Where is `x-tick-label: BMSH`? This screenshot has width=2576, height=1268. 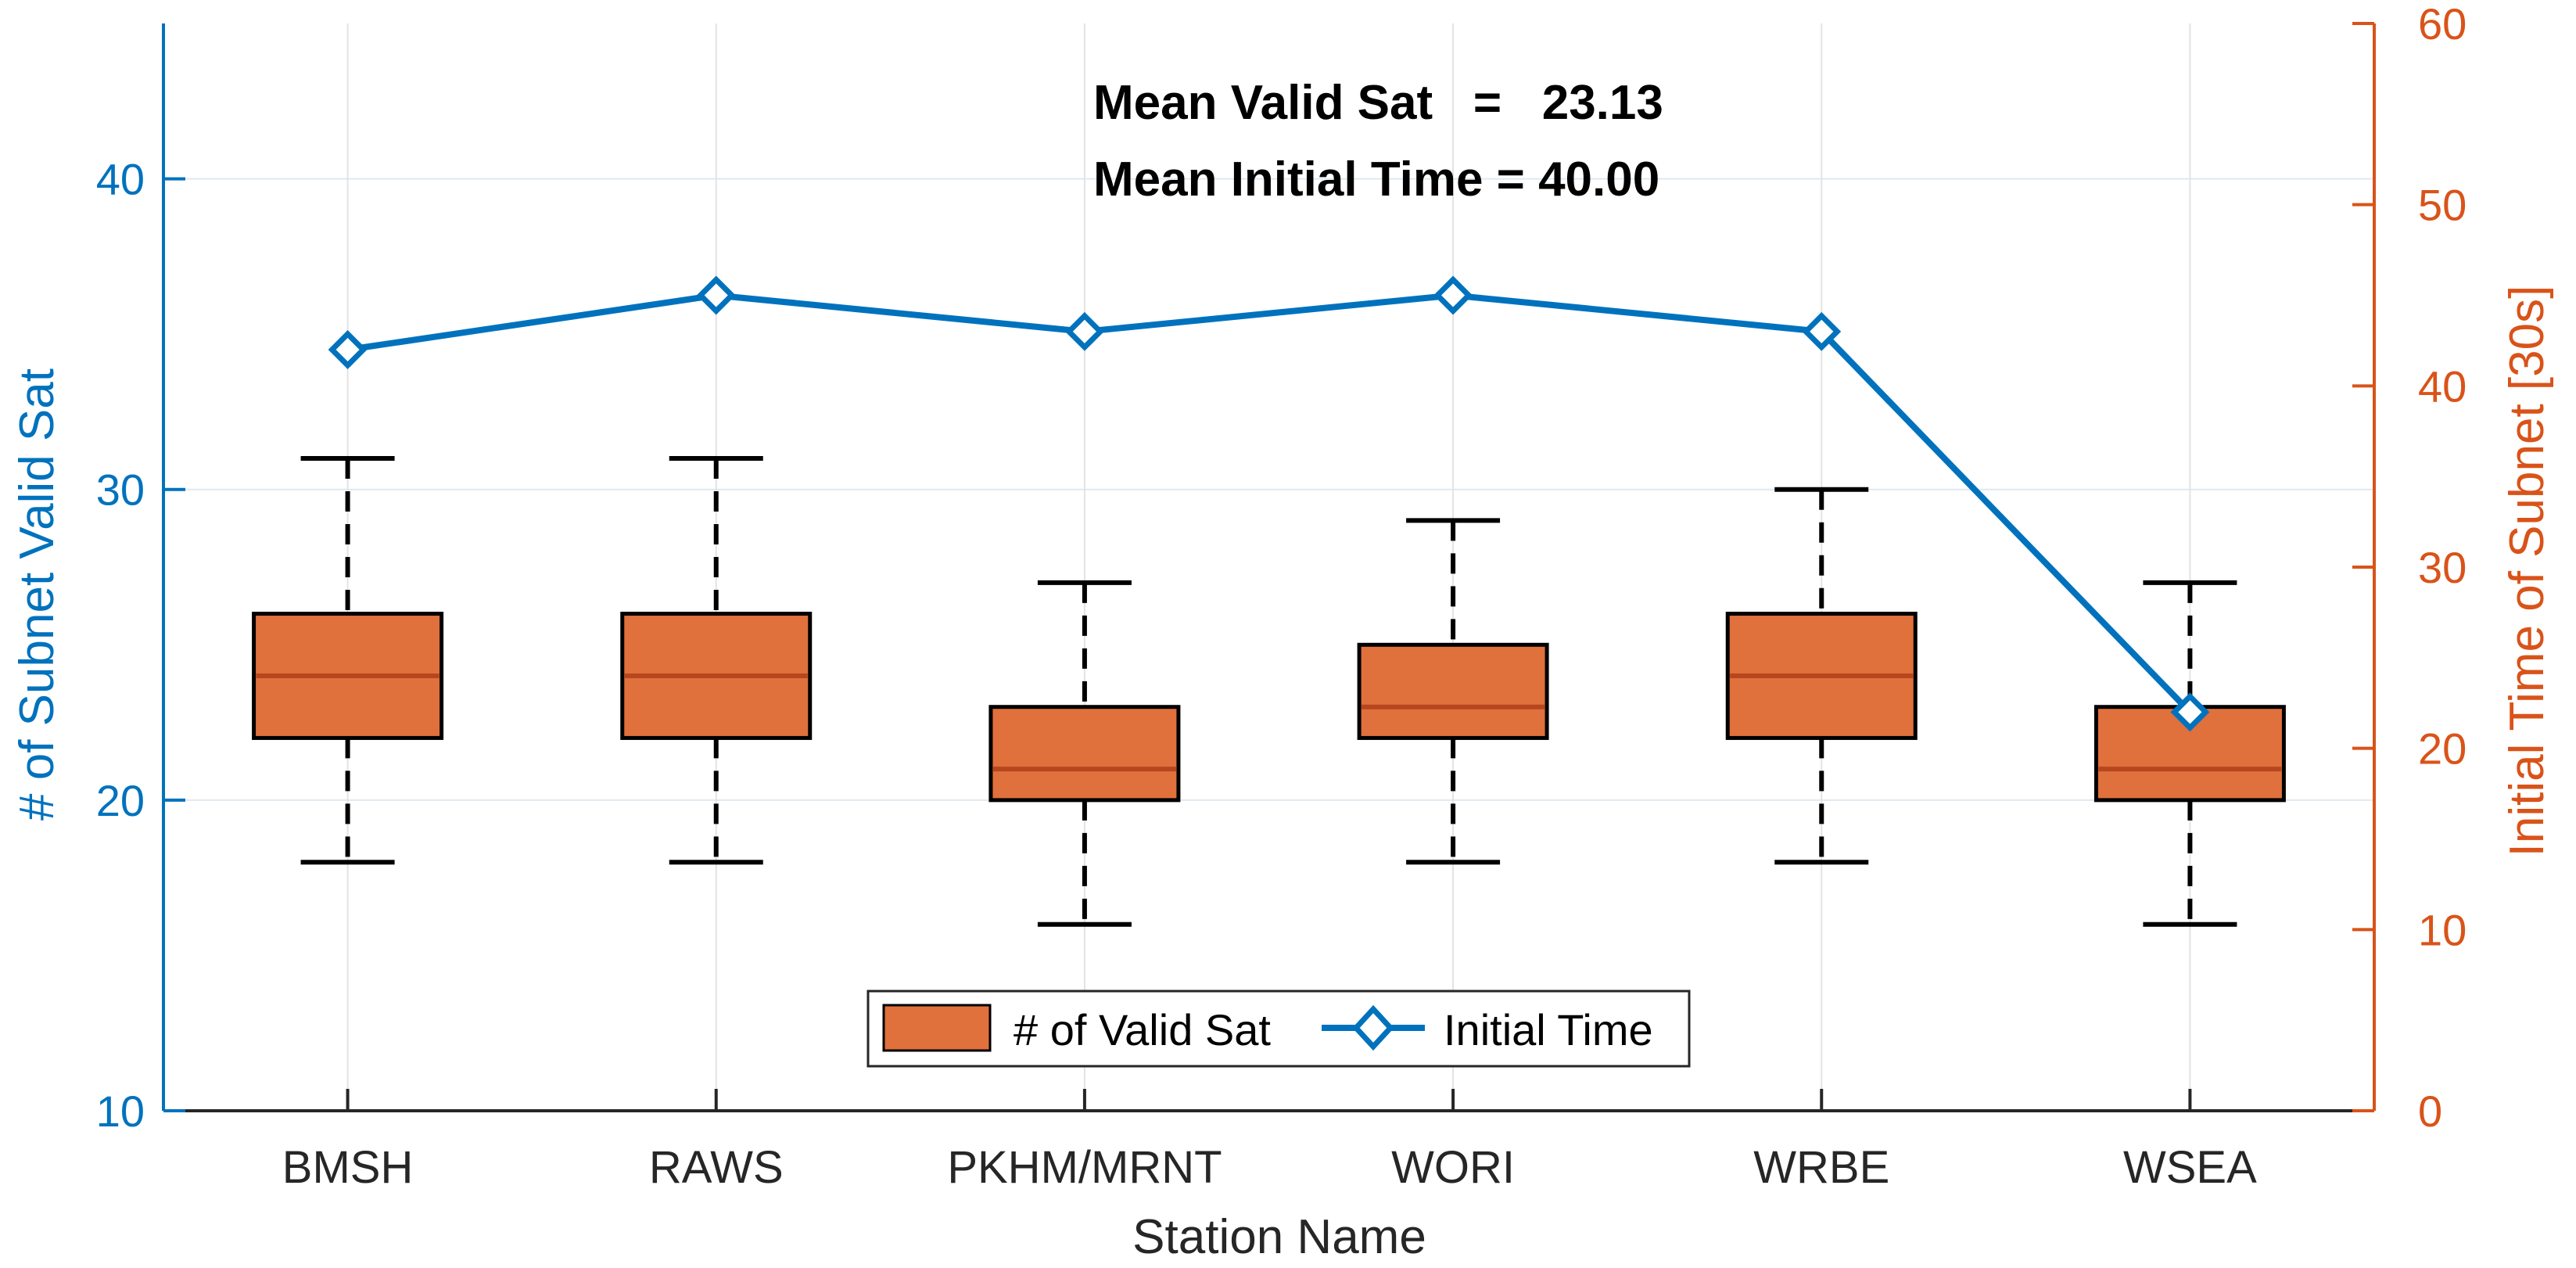
x-tick-label: BMSH is located at coordinates (348, 1168).